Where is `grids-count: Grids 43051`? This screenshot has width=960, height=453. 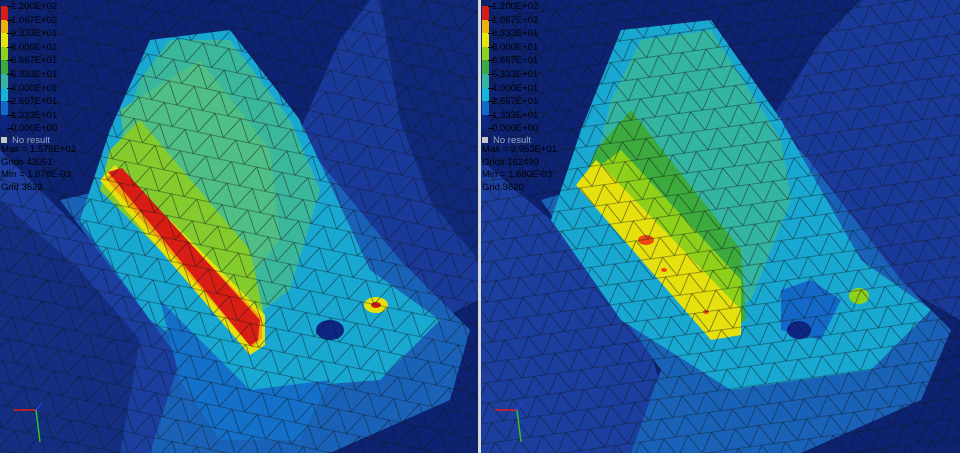
grids-count: Grids 43051 is located at coordinates (27, 162).